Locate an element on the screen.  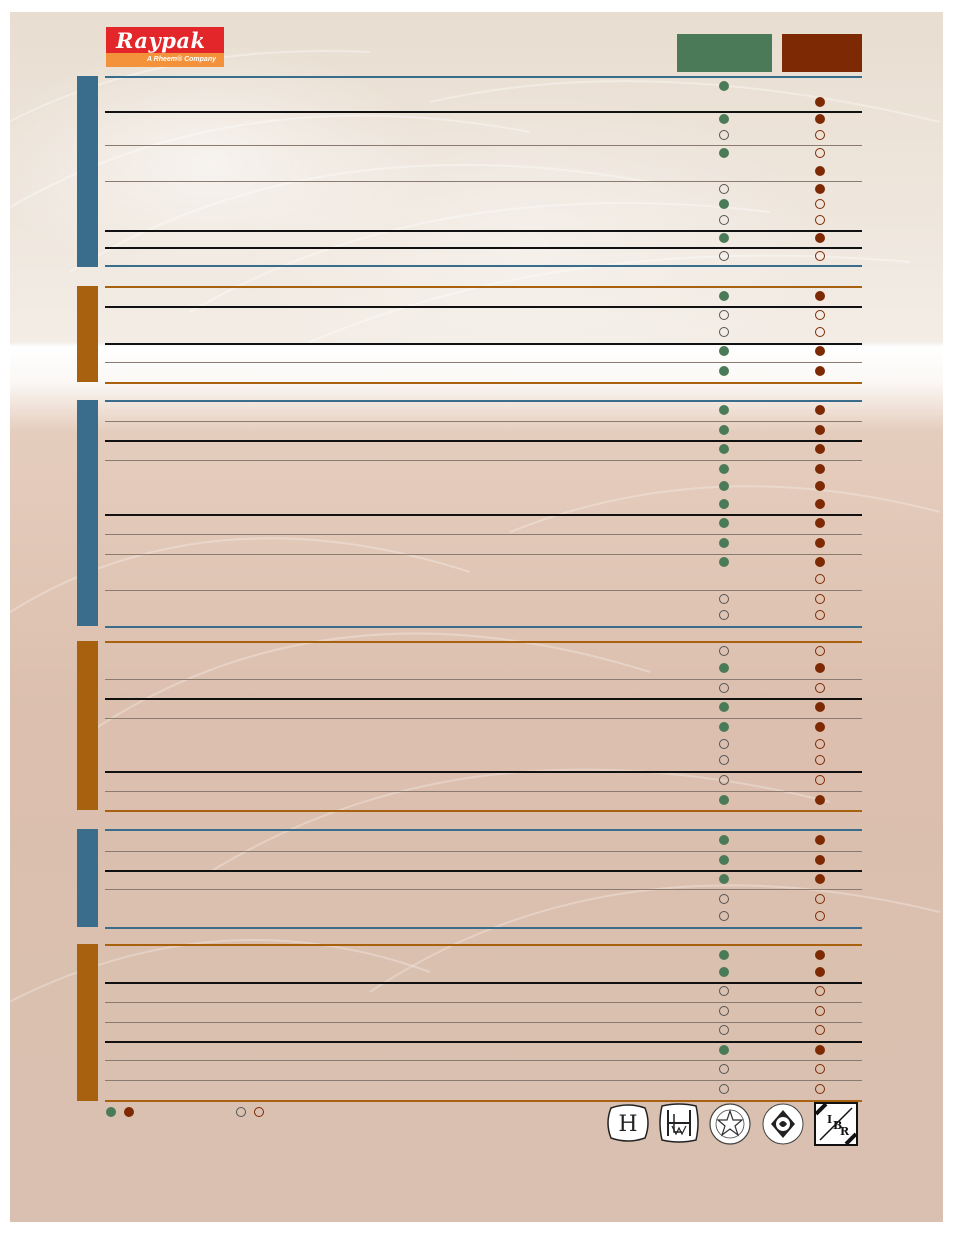
svg-text: I is located at coordinates (829, 1119).